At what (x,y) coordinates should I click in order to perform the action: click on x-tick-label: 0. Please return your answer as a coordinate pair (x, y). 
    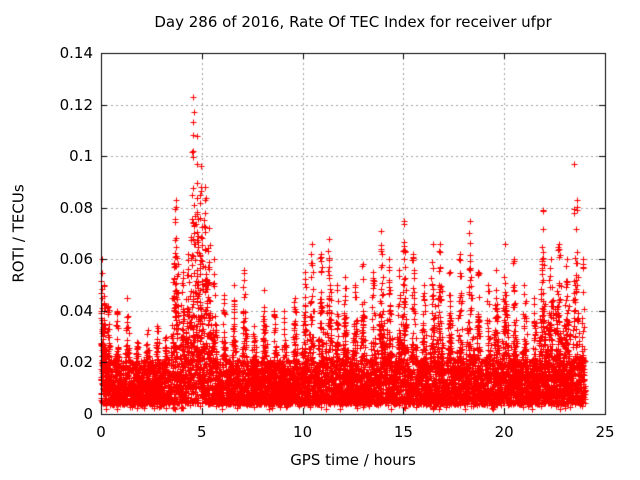
    Looking at the image, I should click on (101, 432).